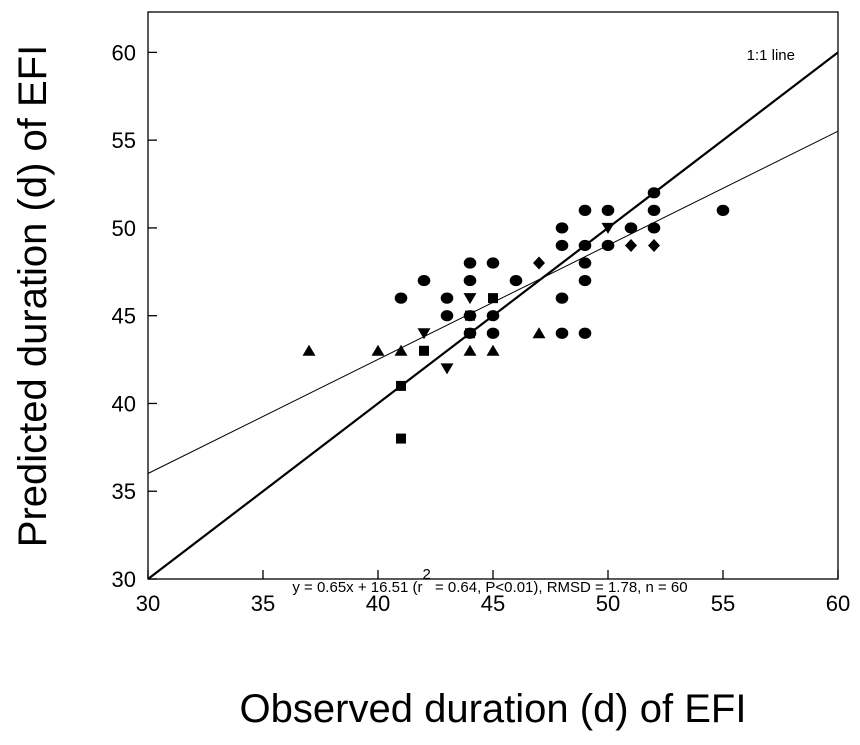 Image resolution: width=860 pixels, height=745 pixels. Describe the element at coordinates (124, 403) in the screenshot. I see `y-tick-label: 40` at that location.